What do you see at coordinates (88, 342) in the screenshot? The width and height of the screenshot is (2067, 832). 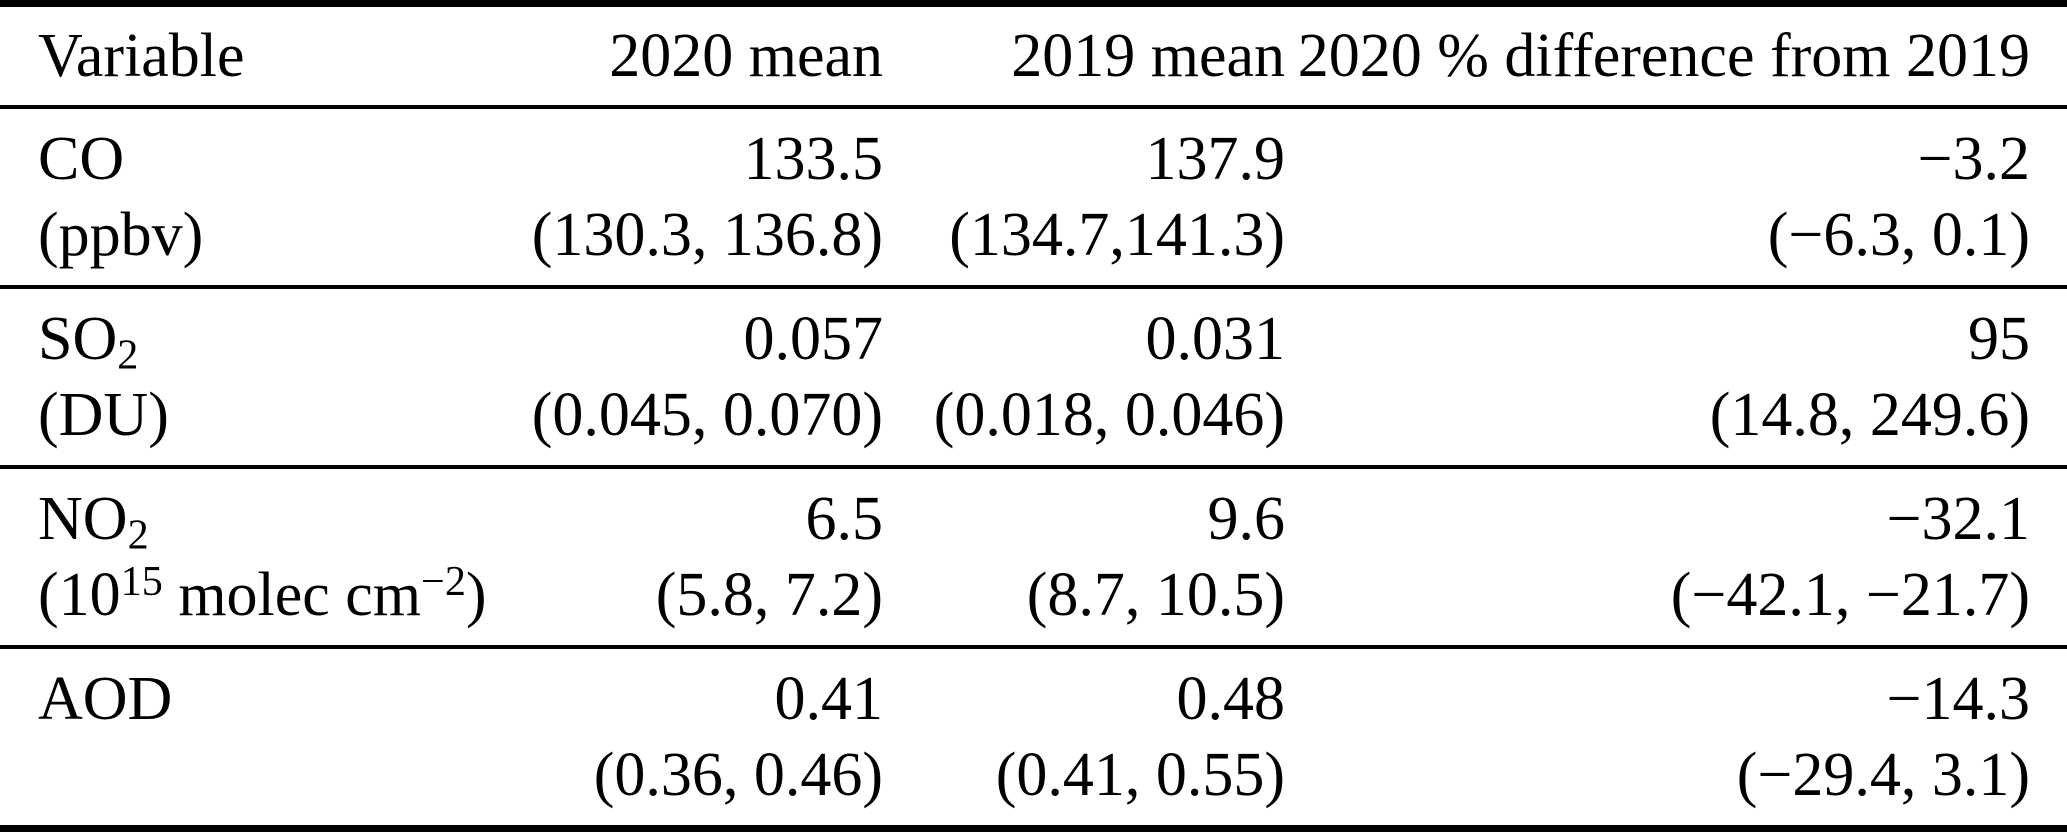 I see `variable-name: SO2` at bounding box center [88, 342].